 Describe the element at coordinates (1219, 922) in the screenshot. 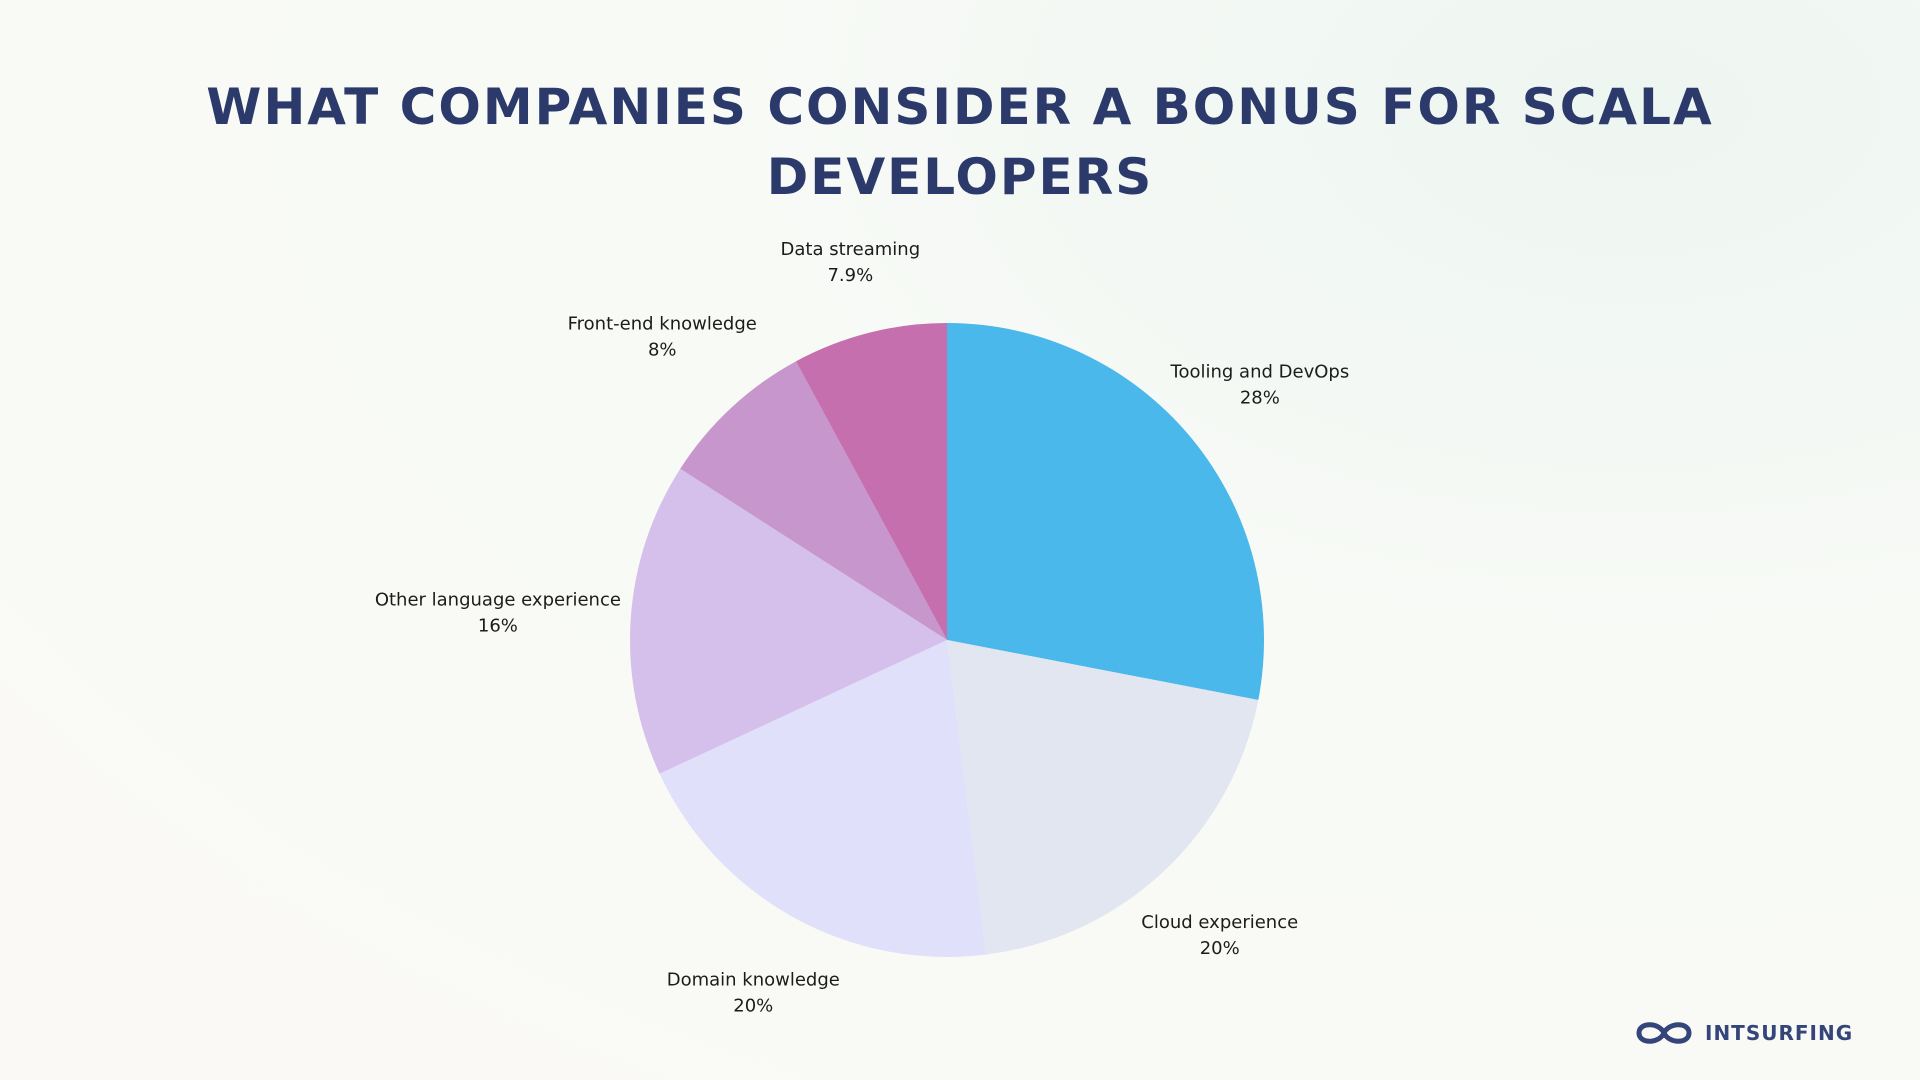

I see `slice-label-cloud-experience: Cloud experience` at that location.